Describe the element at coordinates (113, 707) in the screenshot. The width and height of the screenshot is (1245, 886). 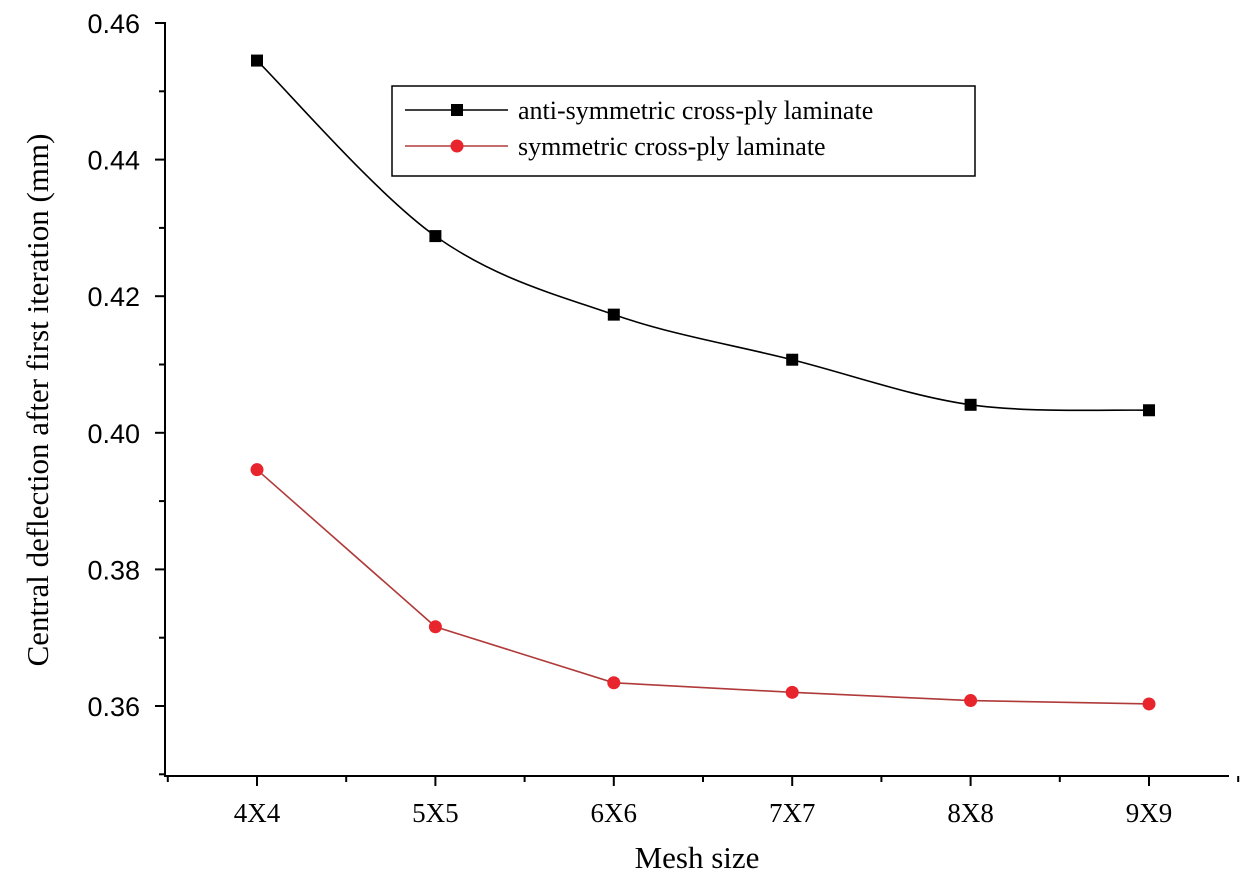
I see `y-tick-label: 0.36` at that location.